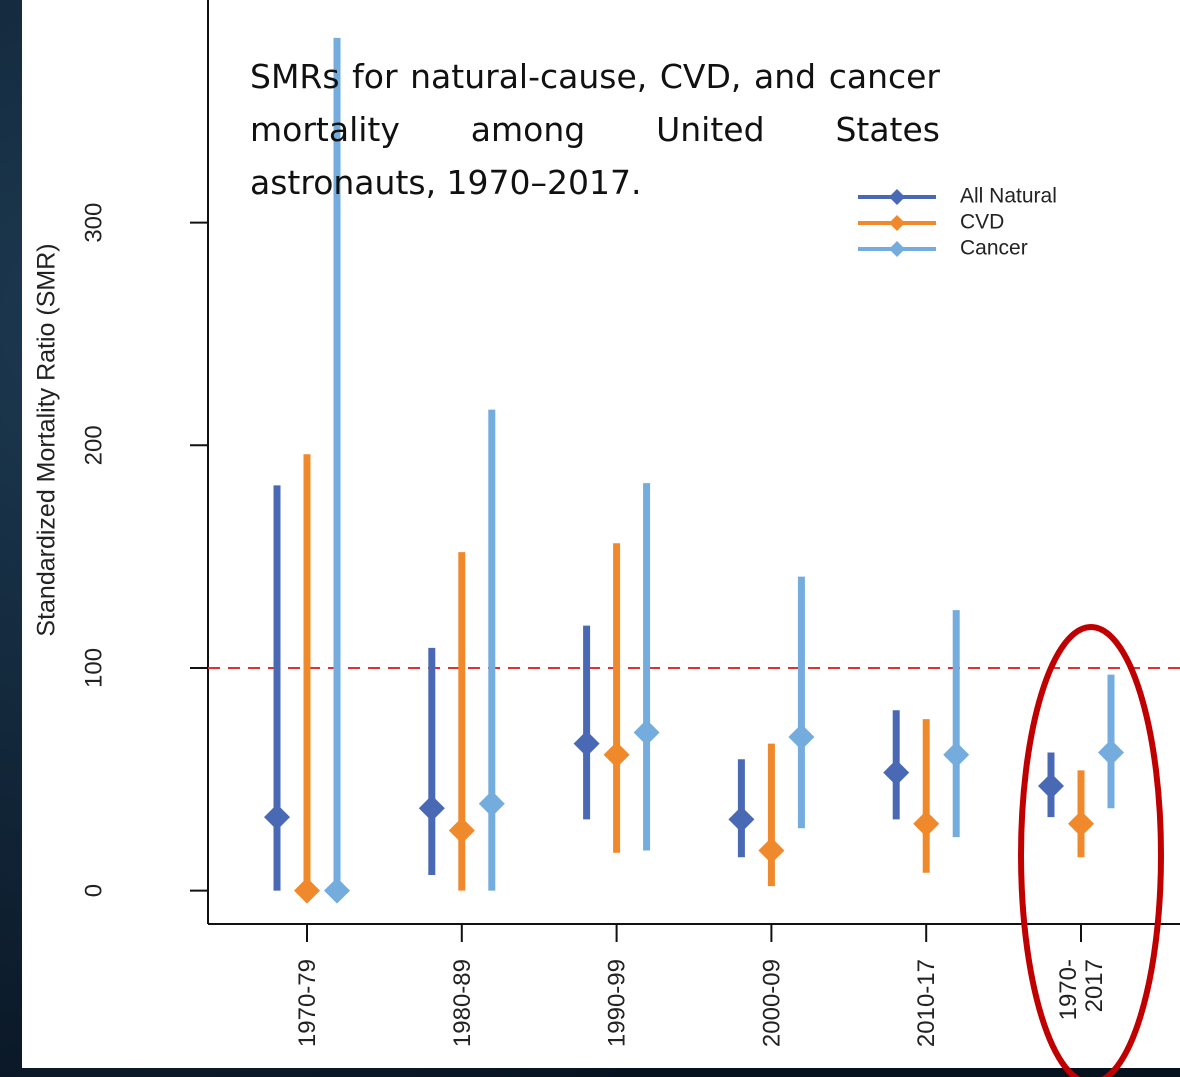 The width and height of the screenshot is (1180, 1077). What do you see at coordinates (617, 1003) in the screenshot?
I see `x-tick-label: 1990-99` at bounding box center [617, 1003].